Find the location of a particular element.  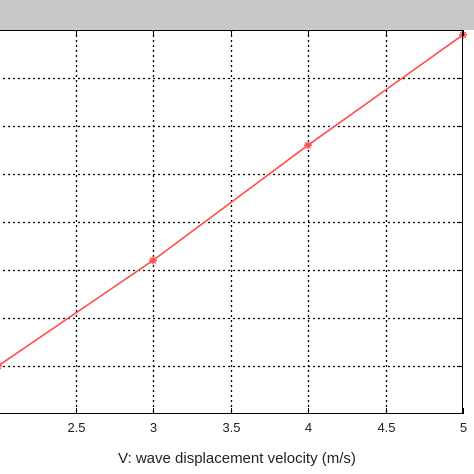

x-tick-label: 4.5 is located at coordinates (386, 427).